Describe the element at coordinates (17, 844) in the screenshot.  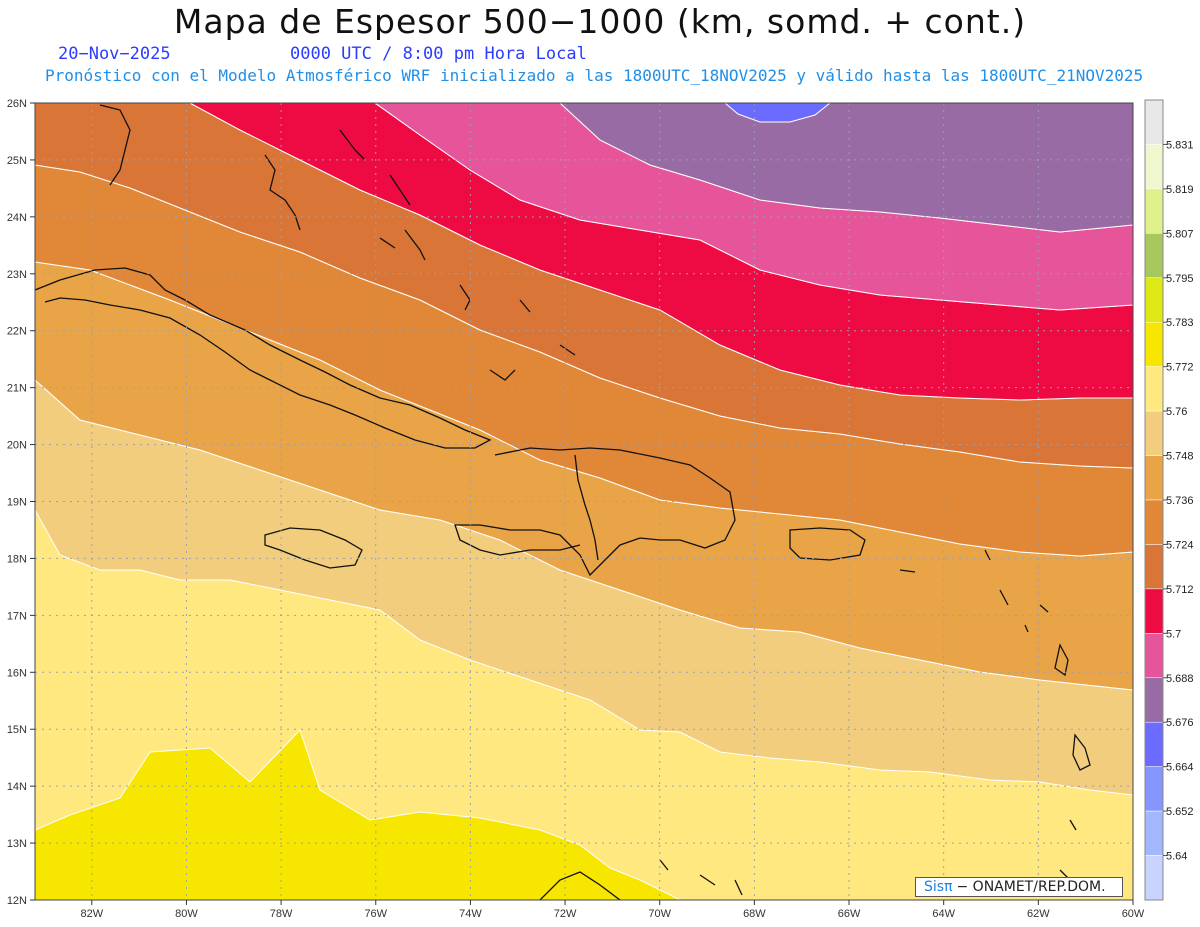
I see `lat-label: 13N` at that location.